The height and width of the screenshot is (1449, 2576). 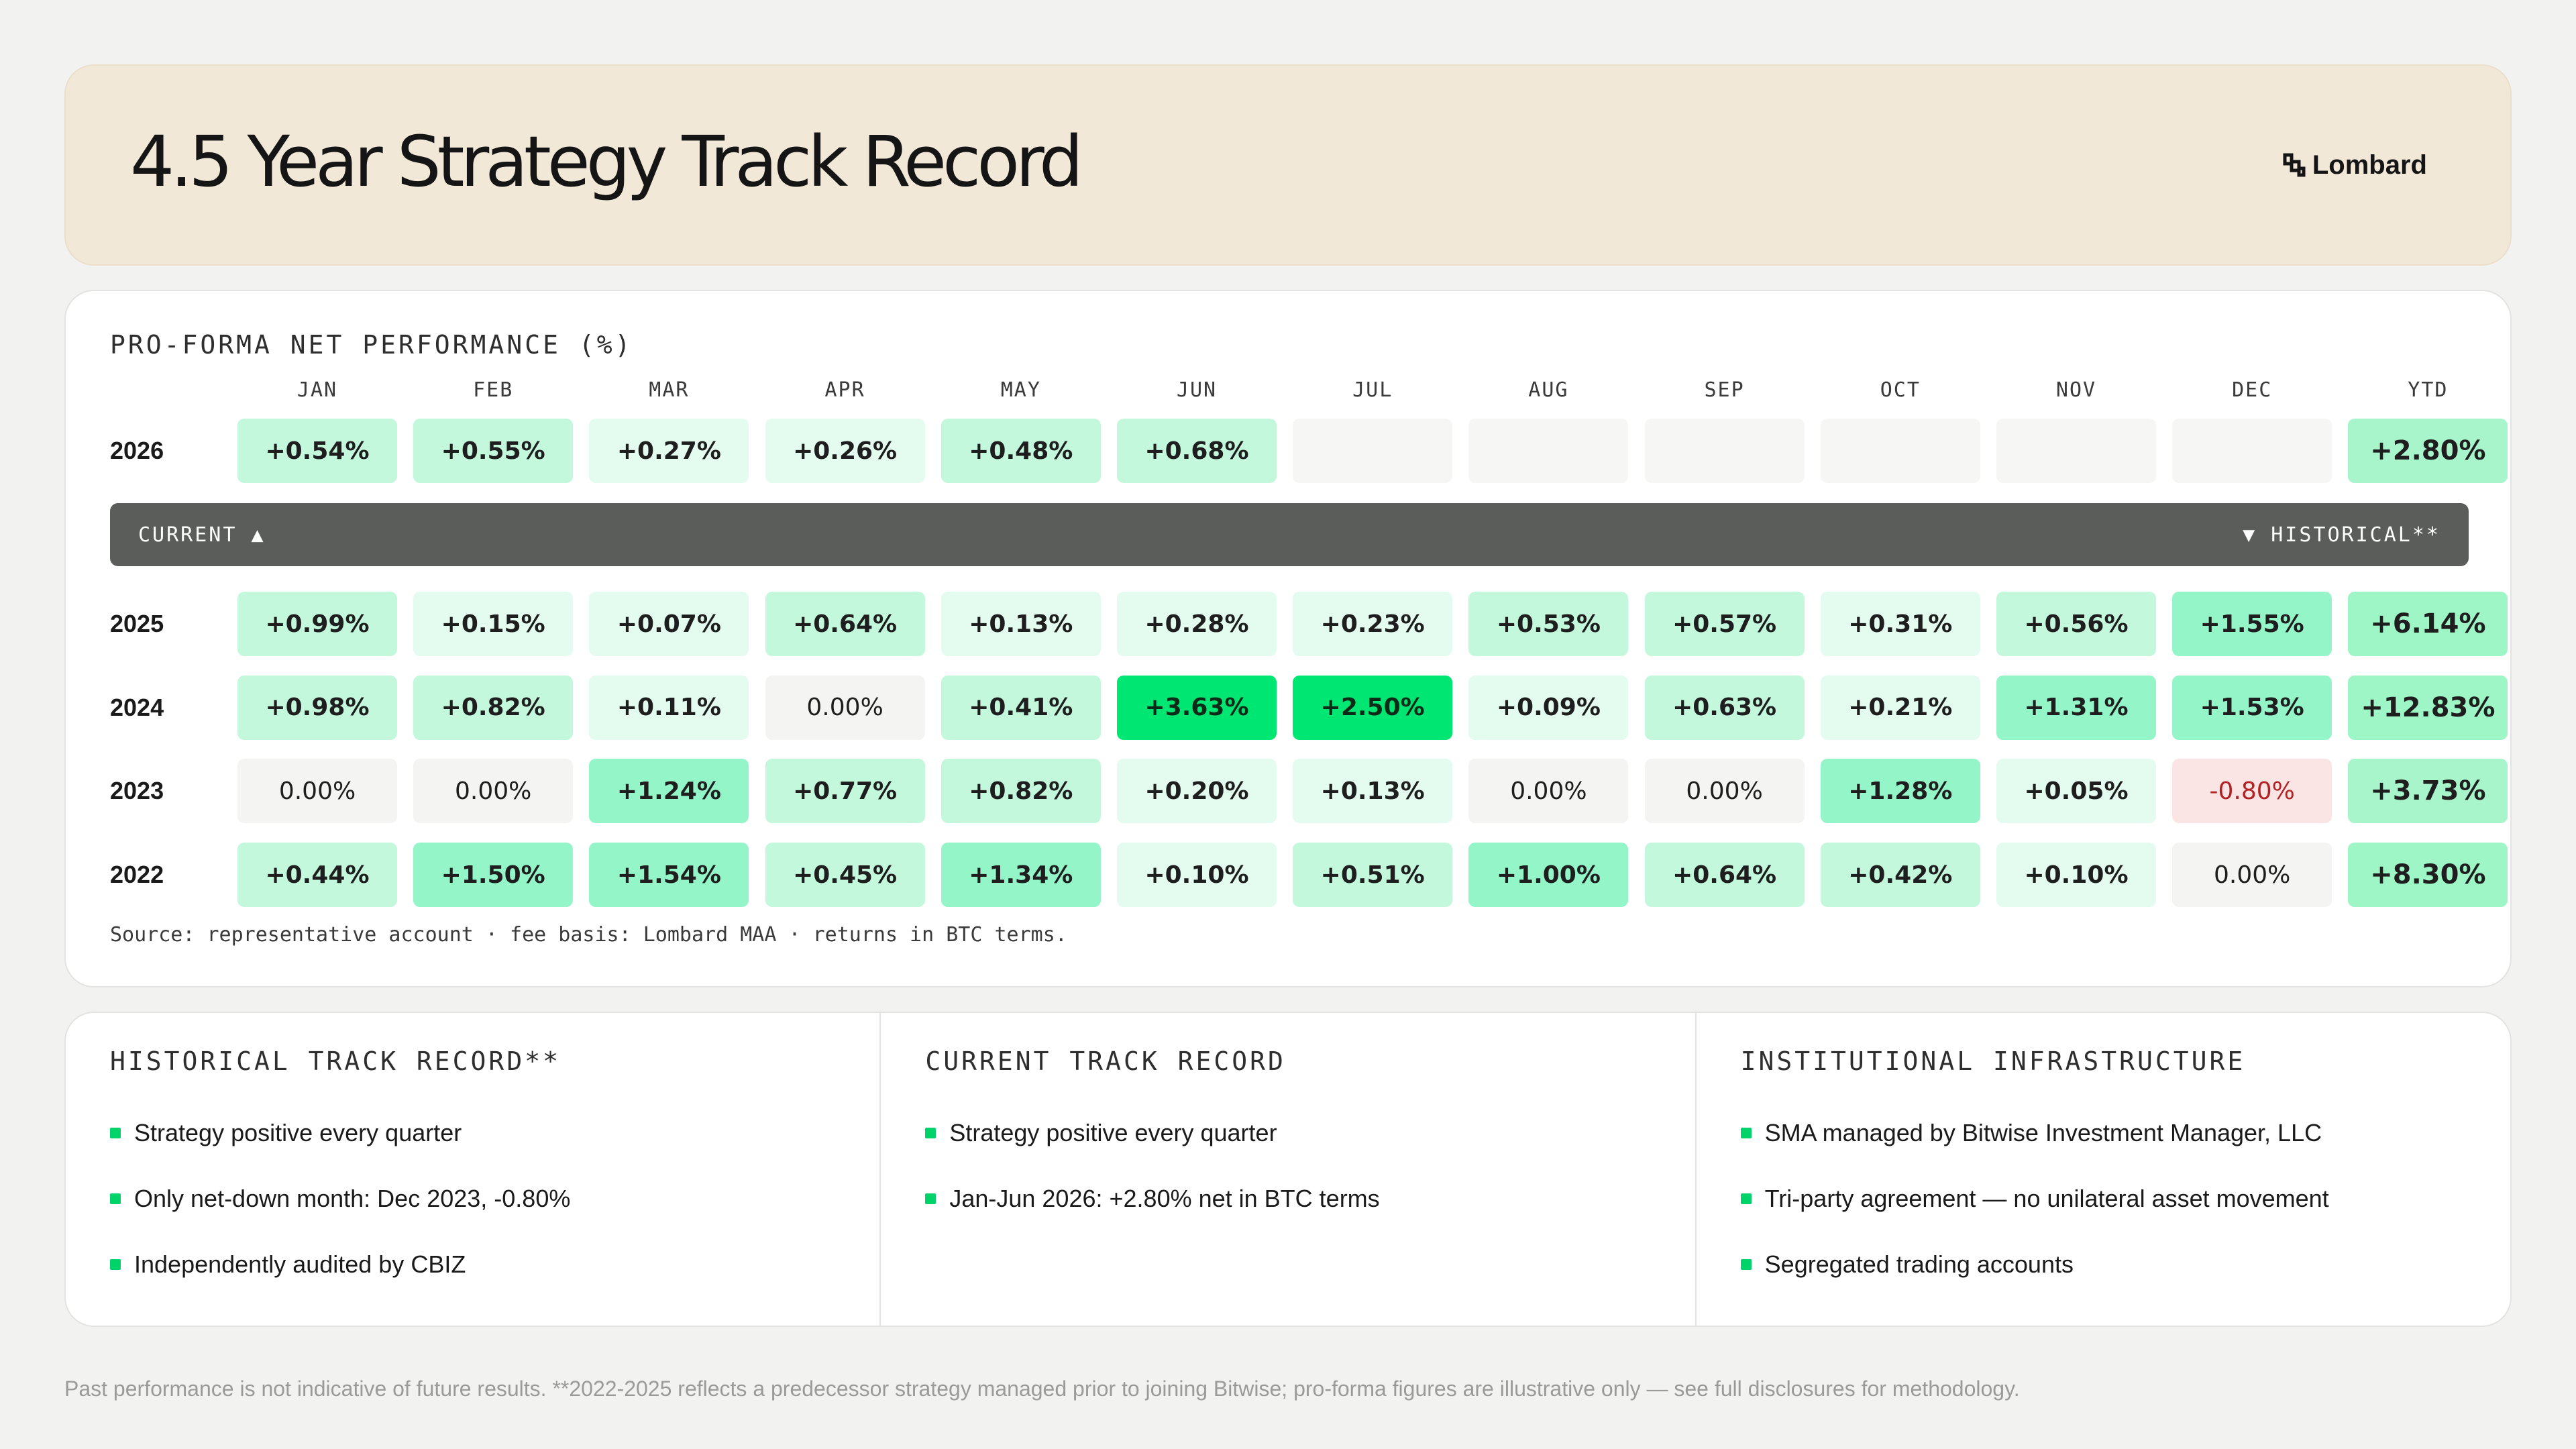 What do you see at coordinates (137, 450) in the screenshot?
I see `year-label: 2026` at bounding box center [137, 450].